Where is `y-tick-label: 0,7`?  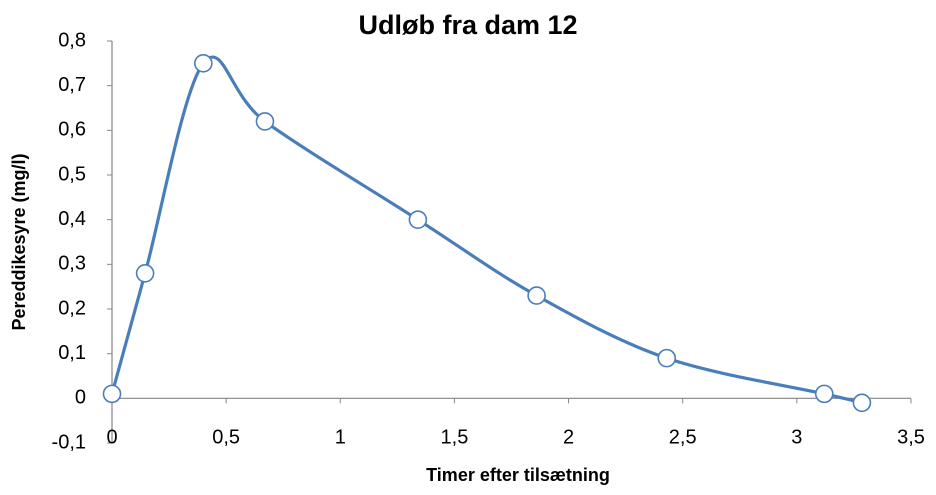
y-tick-label: 0,7 is located at coordinates (72, 85).